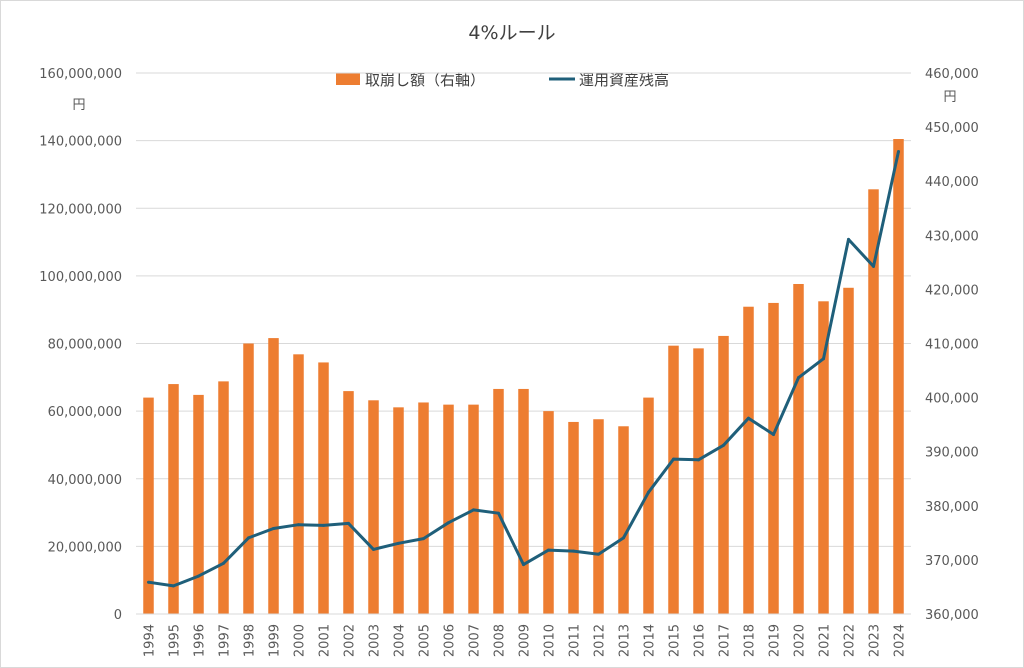 Image resolution: width=1024 pixels, height=668 pixels. Describe the element at coordinates (80, 142) in the screenshot. I see `left-tick-label: 140,000,000` at that location.